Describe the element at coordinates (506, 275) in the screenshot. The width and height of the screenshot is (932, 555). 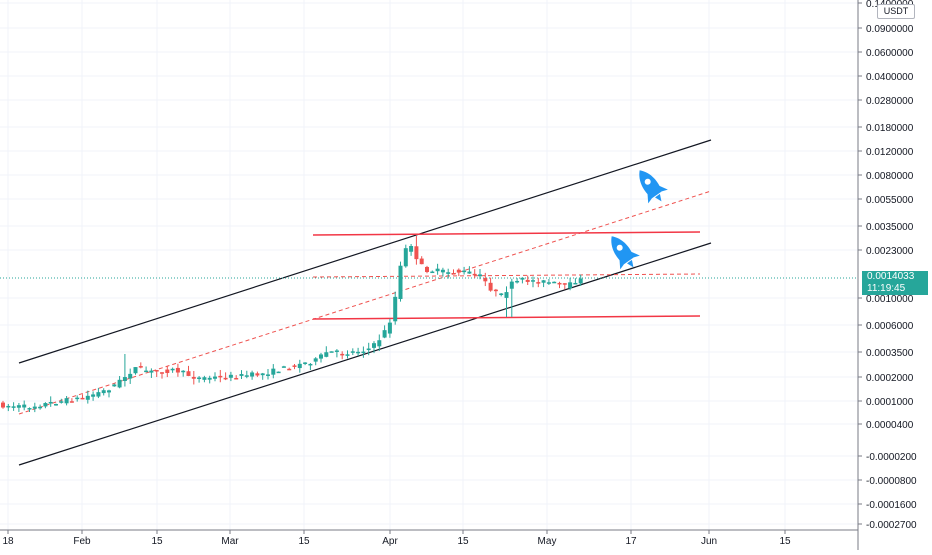
I see `mid-range-line` at that location.